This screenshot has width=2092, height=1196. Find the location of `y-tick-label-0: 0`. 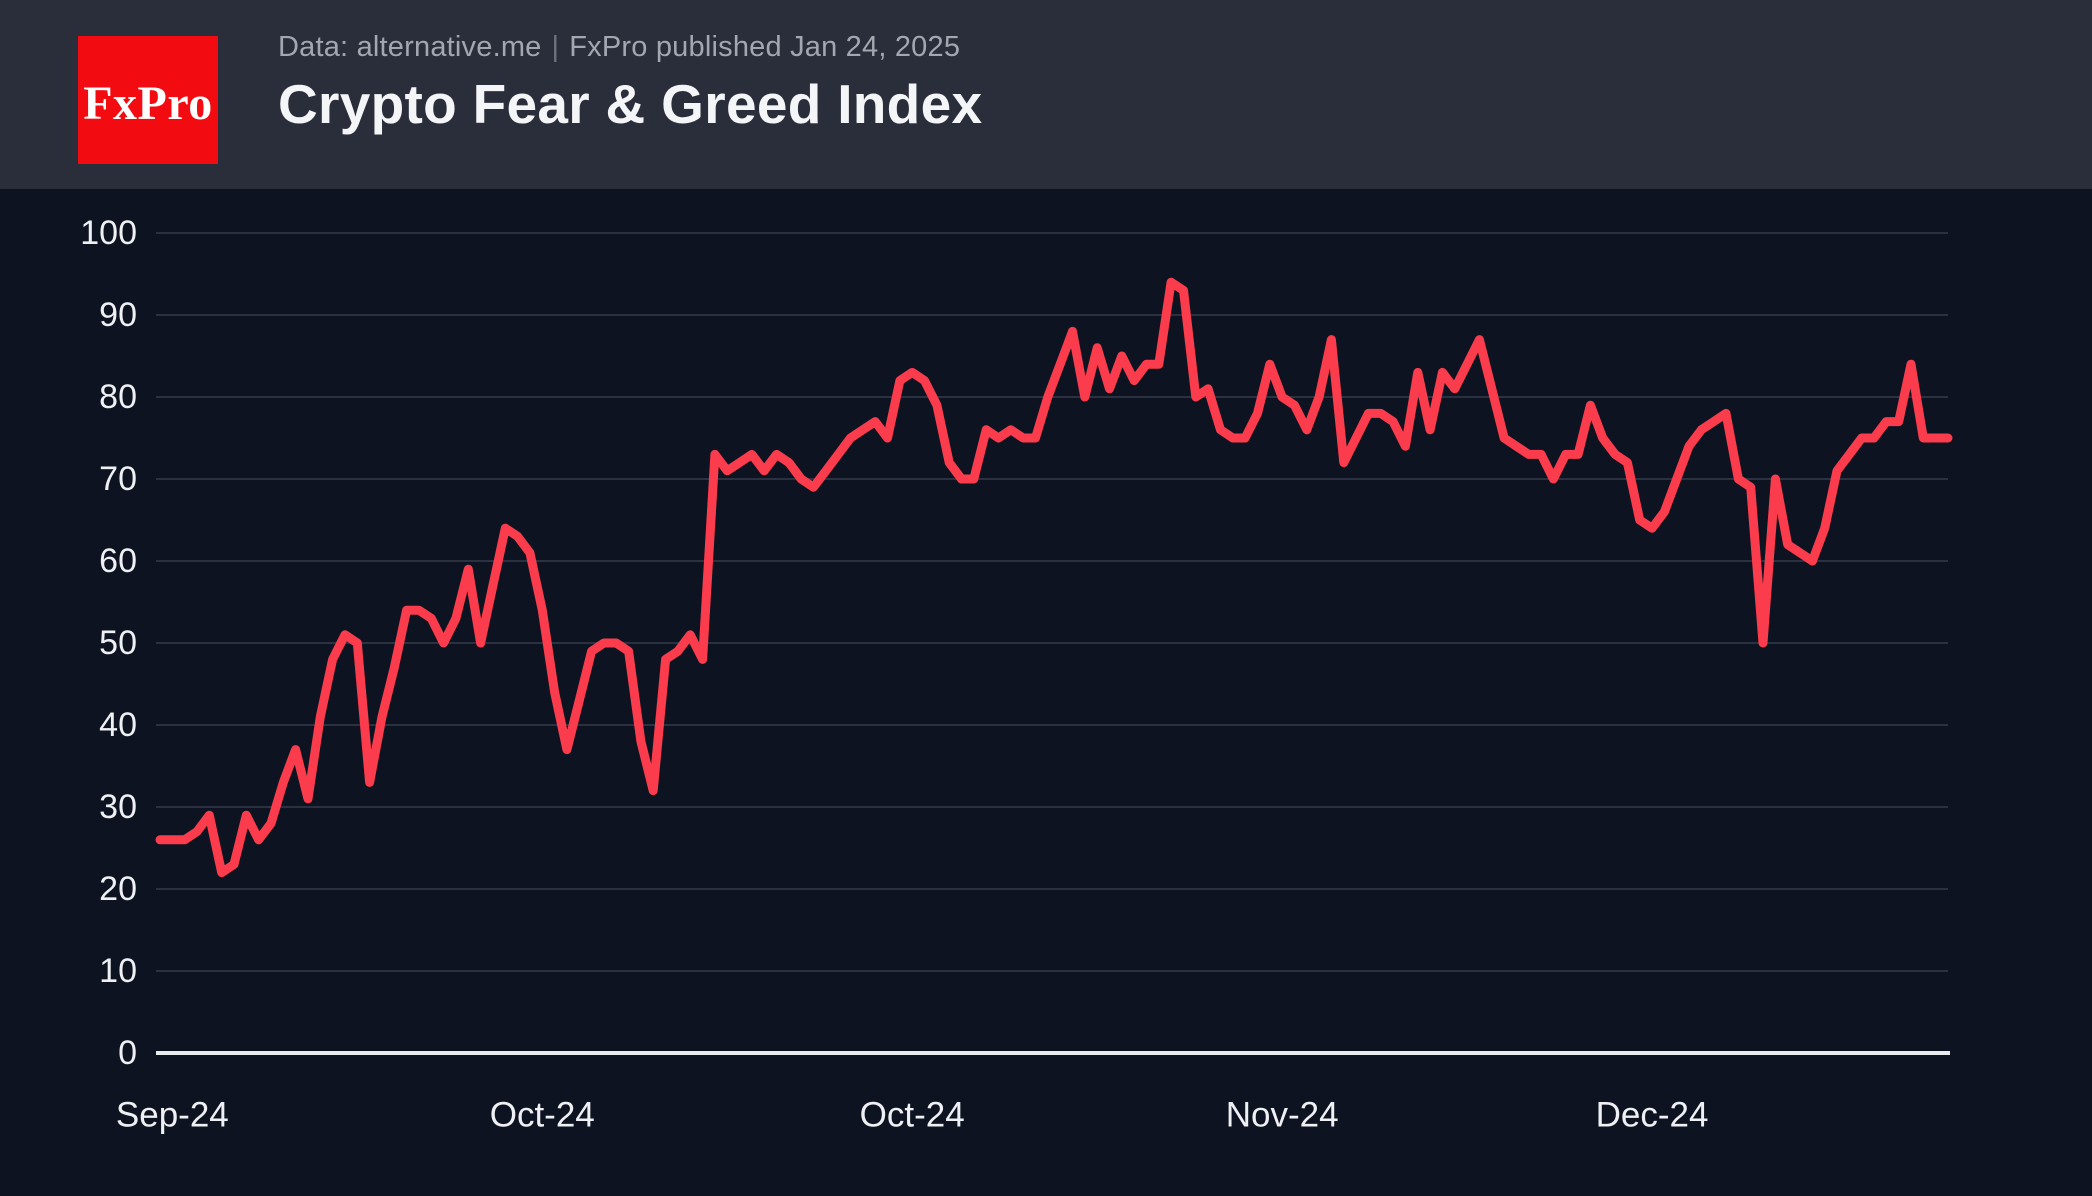

y-tick-label-0: 0 is located at coordinates (127, 1053).